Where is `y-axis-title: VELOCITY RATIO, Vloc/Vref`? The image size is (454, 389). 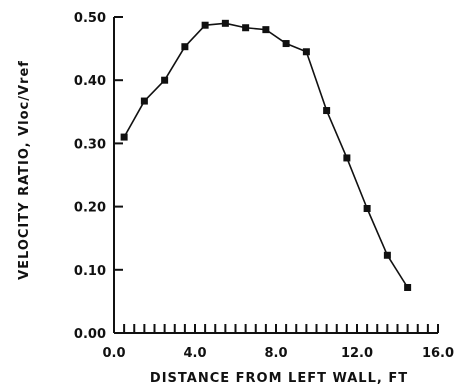 y-axis-title: VELOCITY RATIO, Vloc/Vref is located at coordinates (24, 170).